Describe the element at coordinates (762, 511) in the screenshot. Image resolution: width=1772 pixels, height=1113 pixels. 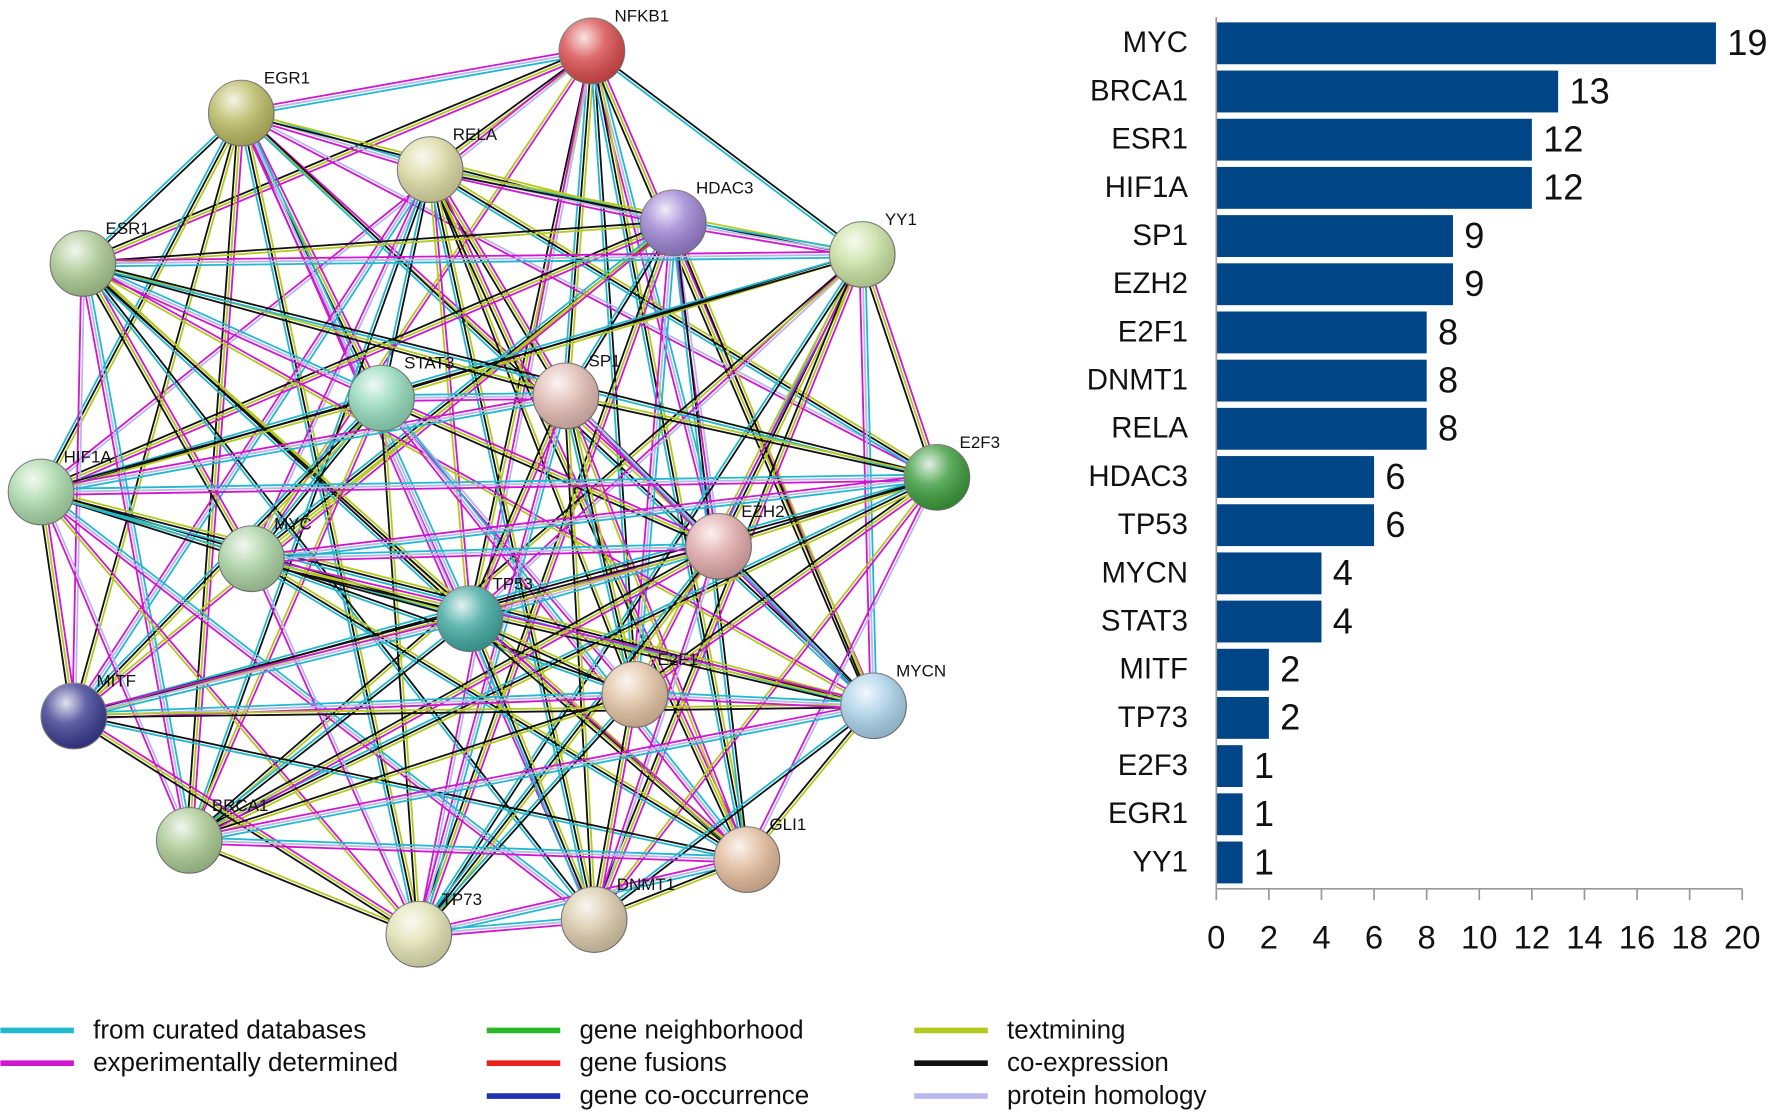
I see `node-label: EZH2` at that location.